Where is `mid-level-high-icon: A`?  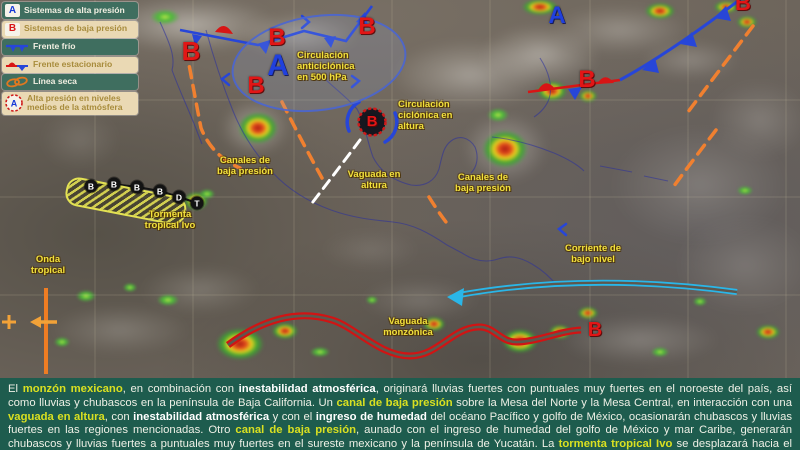 mid-level-high-icon: A is located at coordinates (14, 103).